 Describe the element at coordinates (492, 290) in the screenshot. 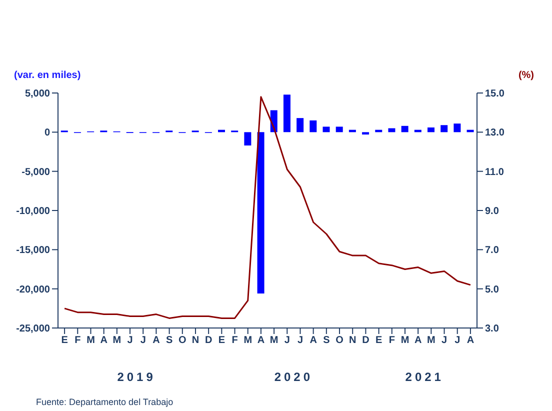

I see `y2-tick-label: 5.0` at that location.